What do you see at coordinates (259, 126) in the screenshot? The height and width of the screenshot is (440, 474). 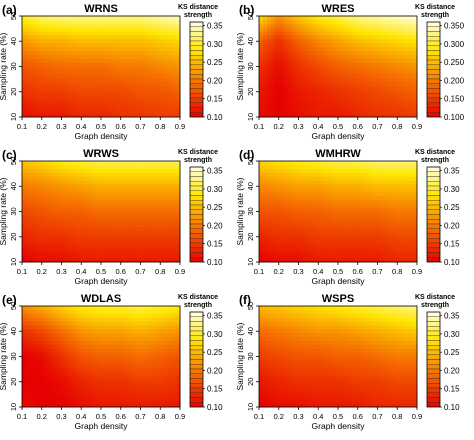 I see `x-tick-label: 0.1` at bounding box center [259, 126].